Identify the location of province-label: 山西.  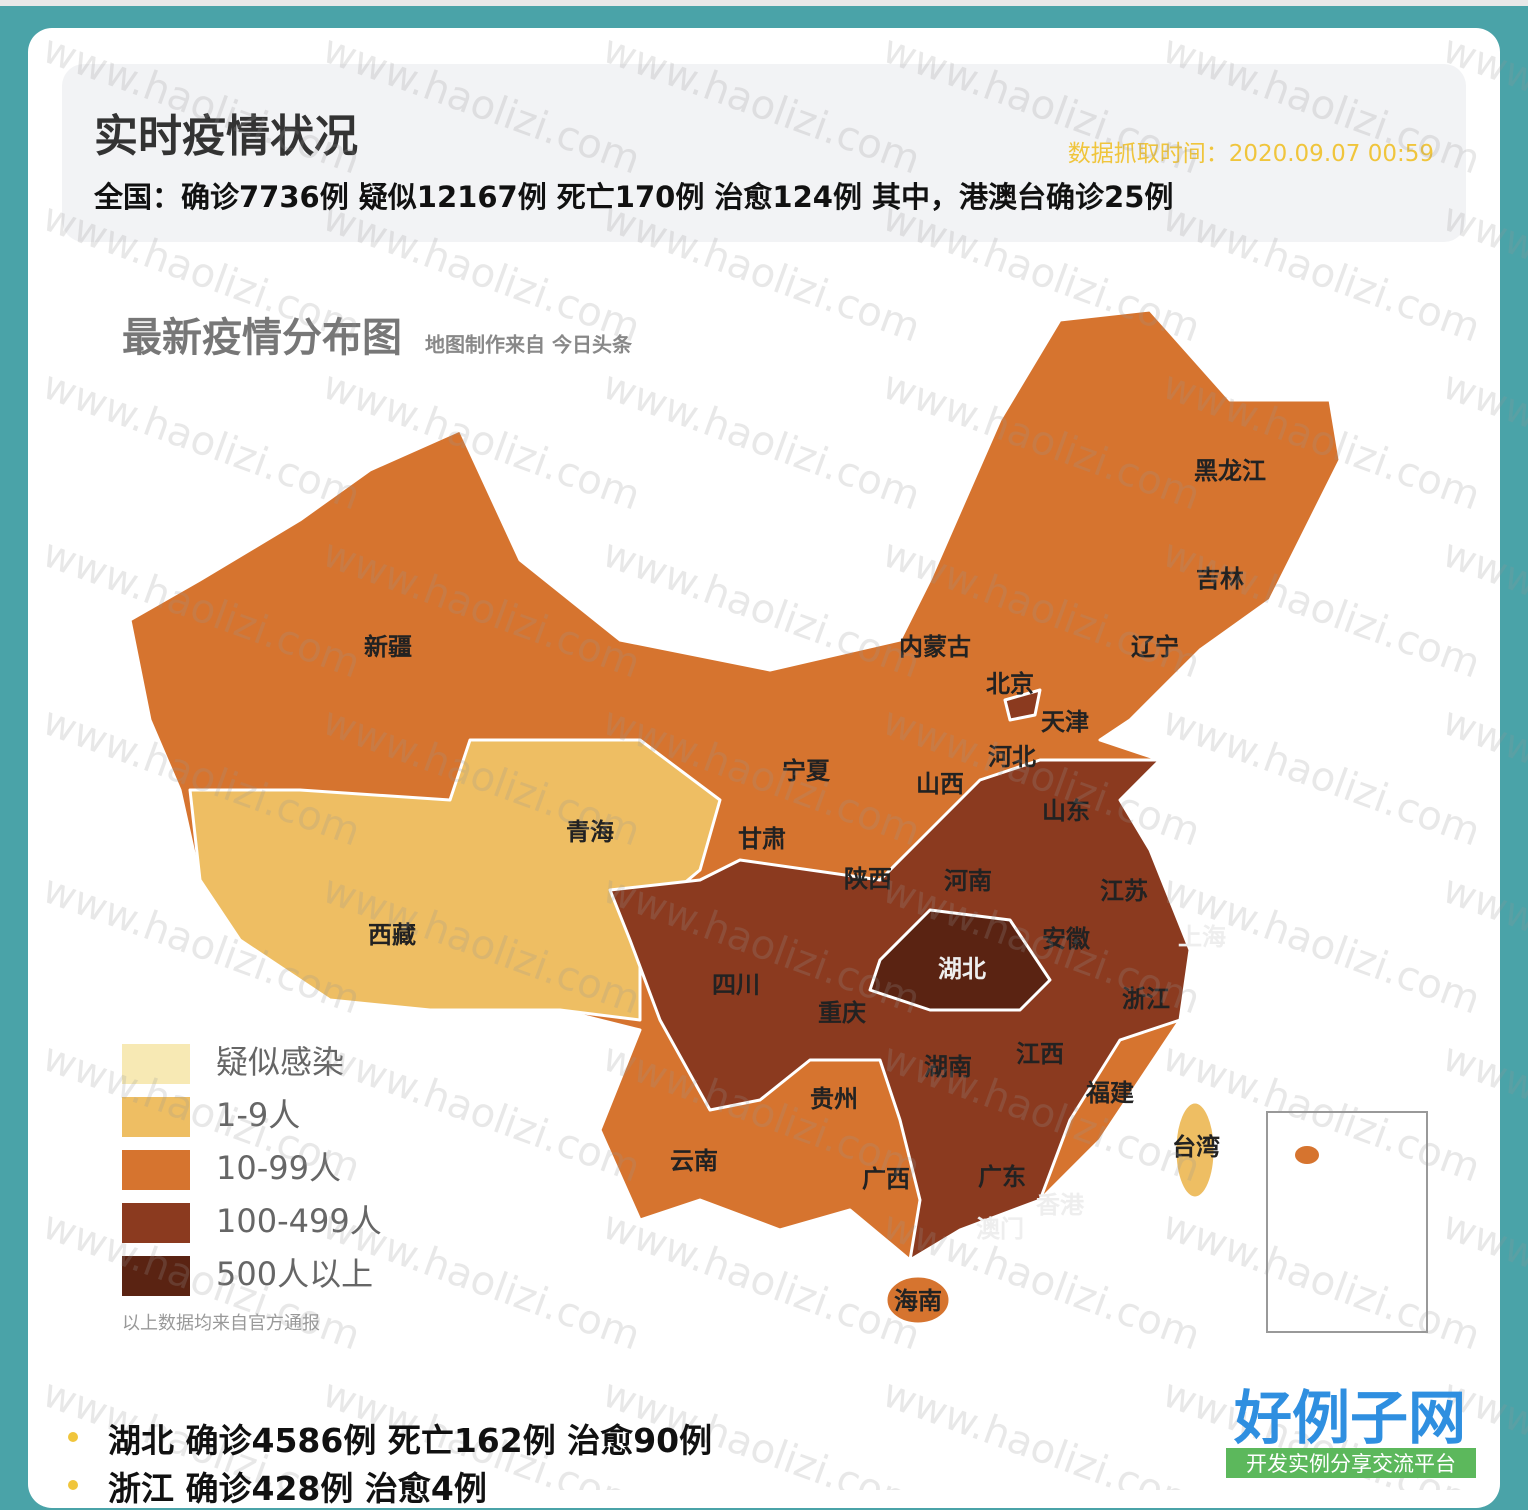
(940, 784).